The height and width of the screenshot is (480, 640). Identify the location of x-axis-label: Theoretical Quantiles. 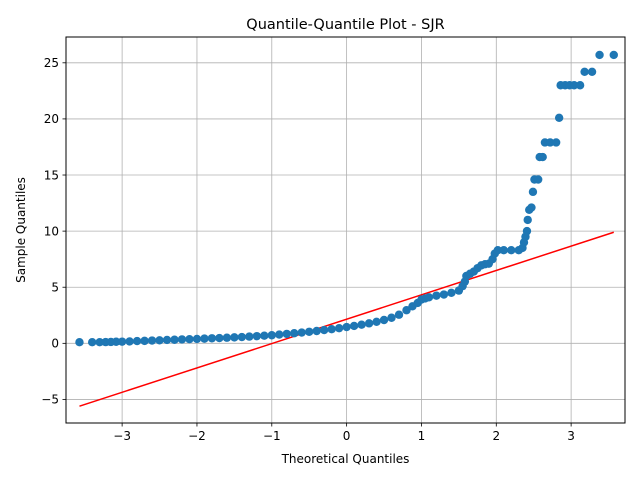
(345, 459).